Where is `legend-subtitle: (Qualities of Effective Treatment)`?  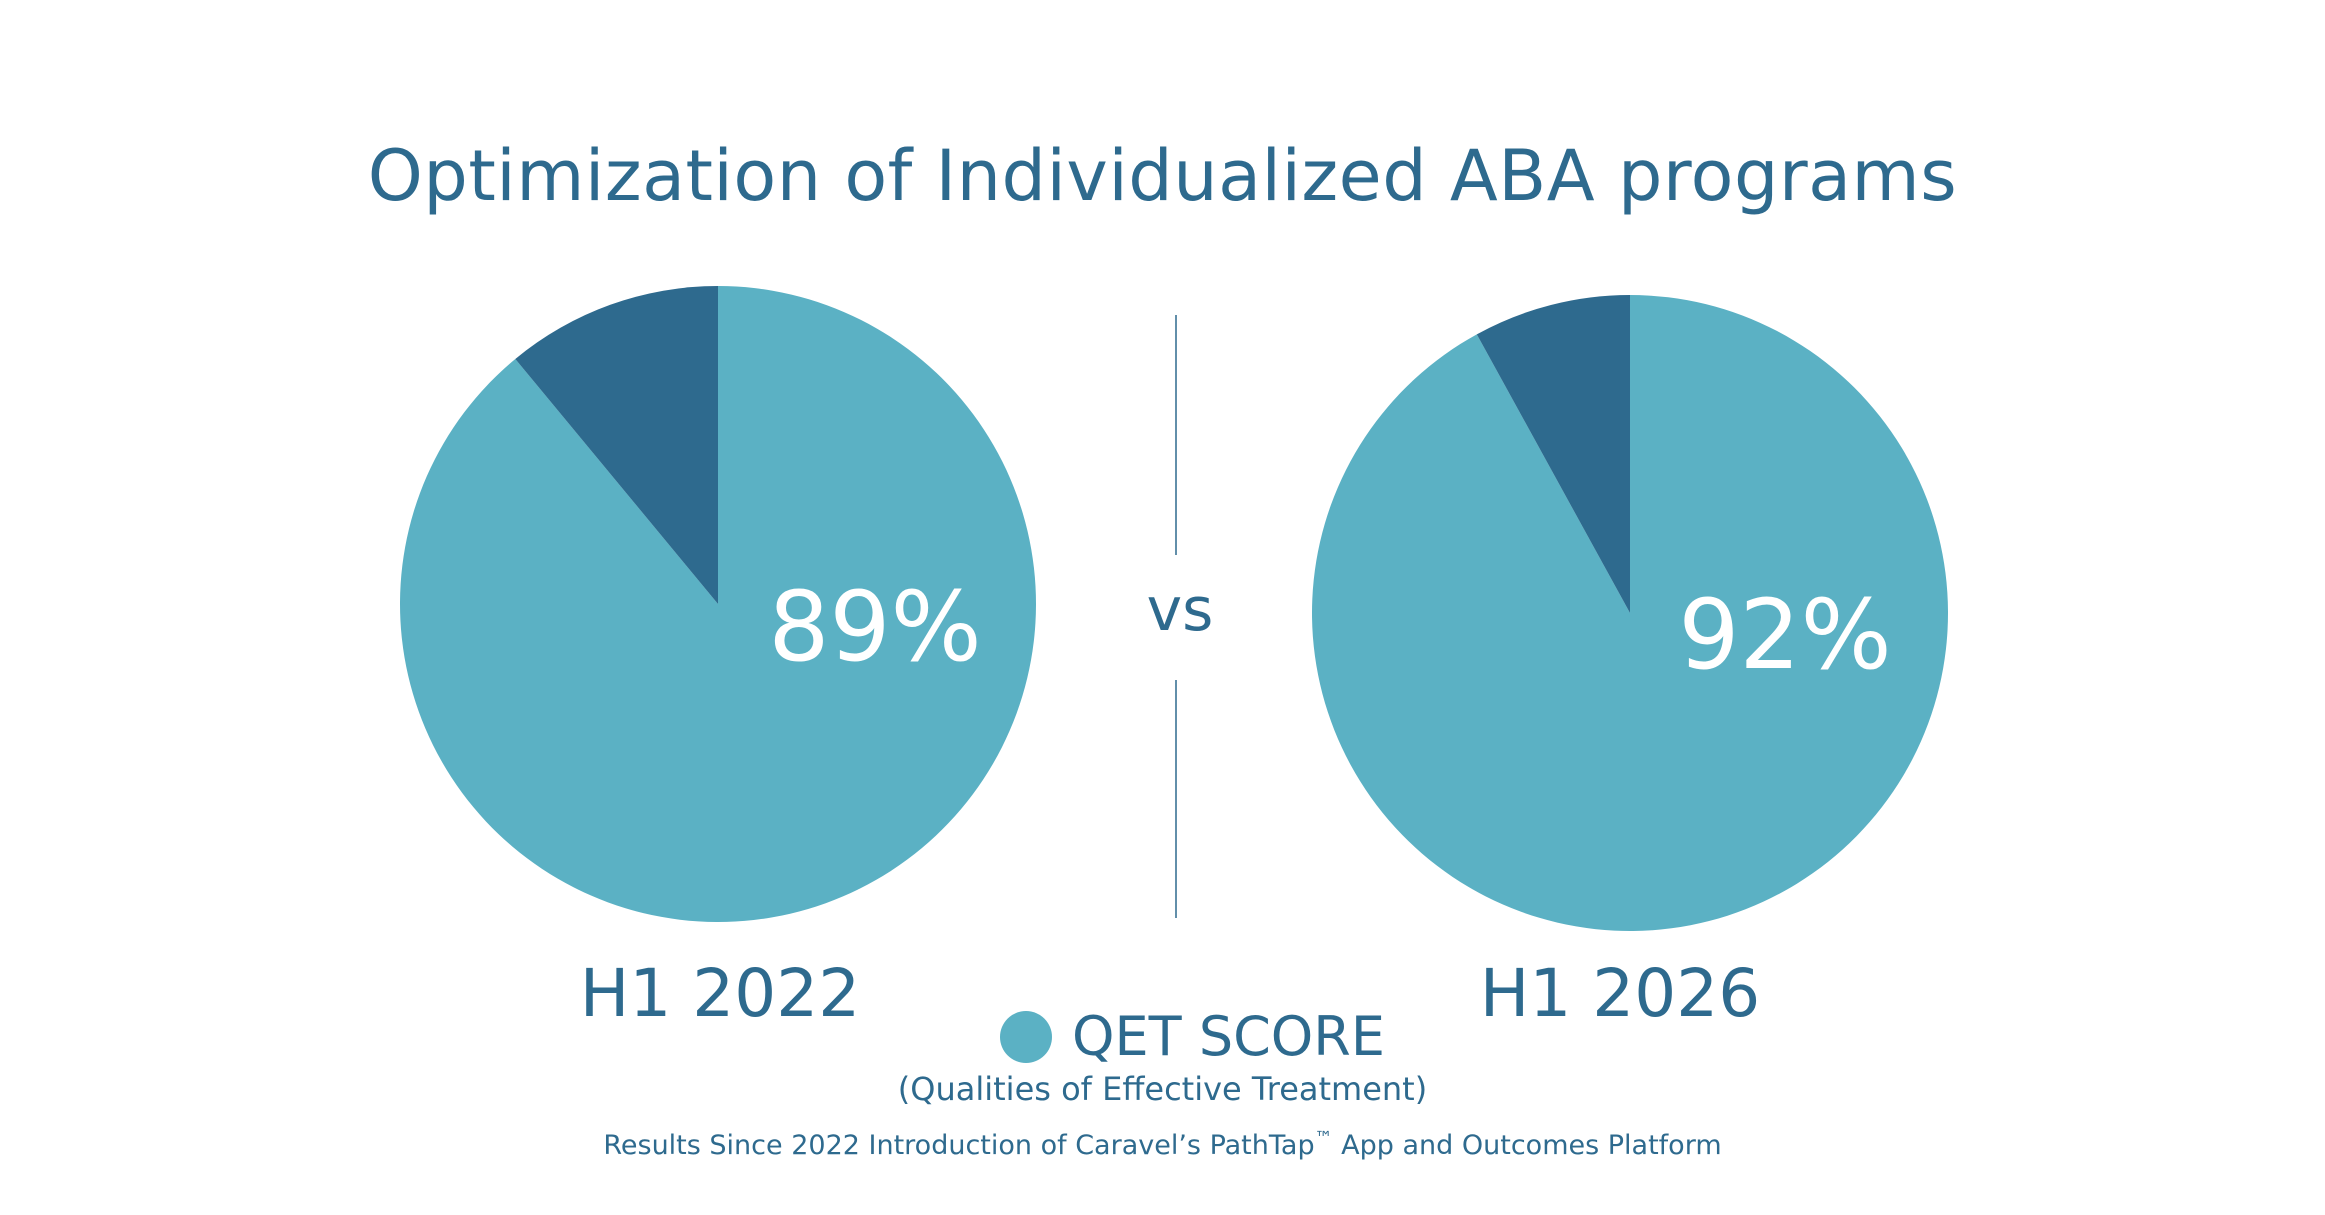 legend-subtitle: (Qualities of Effective Treatment) is located at coordinates (1162, 1089).